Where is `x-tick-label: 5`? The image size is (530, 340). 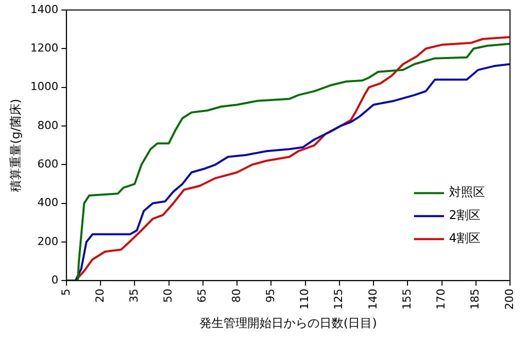 x-tick-label: 5 is located at coordinates (65, 292).